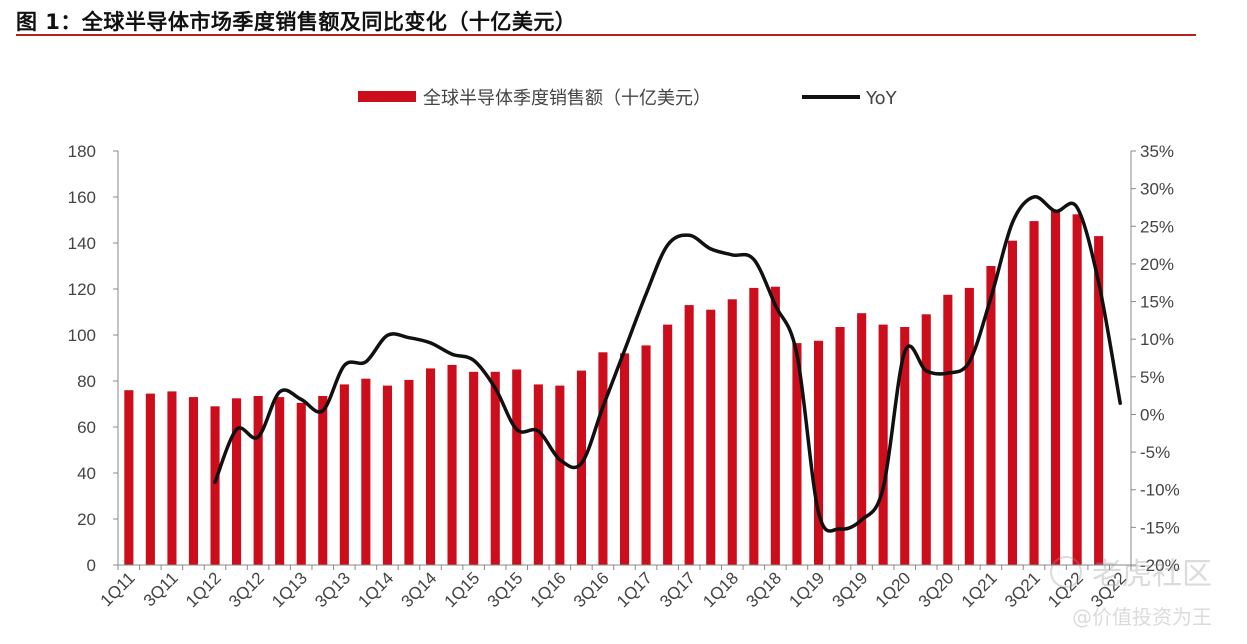 The height and width of the screenshot is (644, 1247). I want to click on left-tick-label: 120, so click(82, 289).